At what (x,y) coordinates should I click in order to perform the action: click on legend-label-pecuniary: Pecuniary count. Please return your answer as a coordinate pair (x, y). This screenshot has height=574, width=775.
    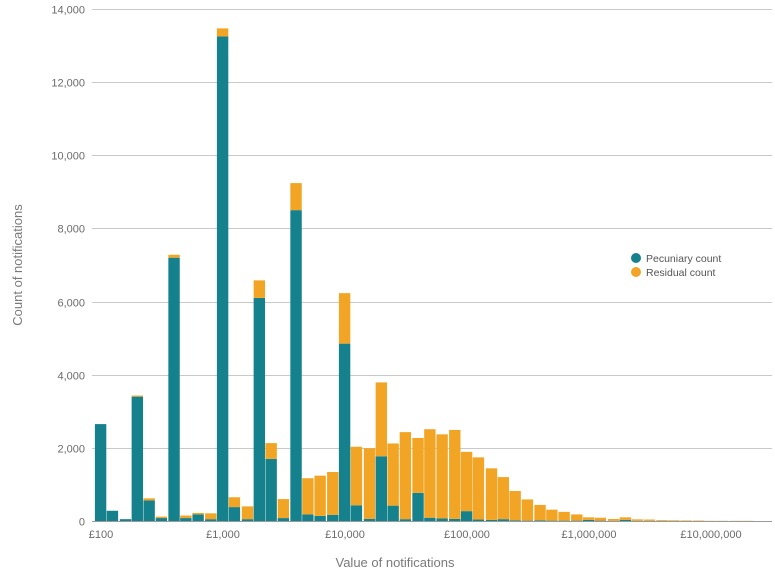
    Looking at the image, I should click on (683, 259).